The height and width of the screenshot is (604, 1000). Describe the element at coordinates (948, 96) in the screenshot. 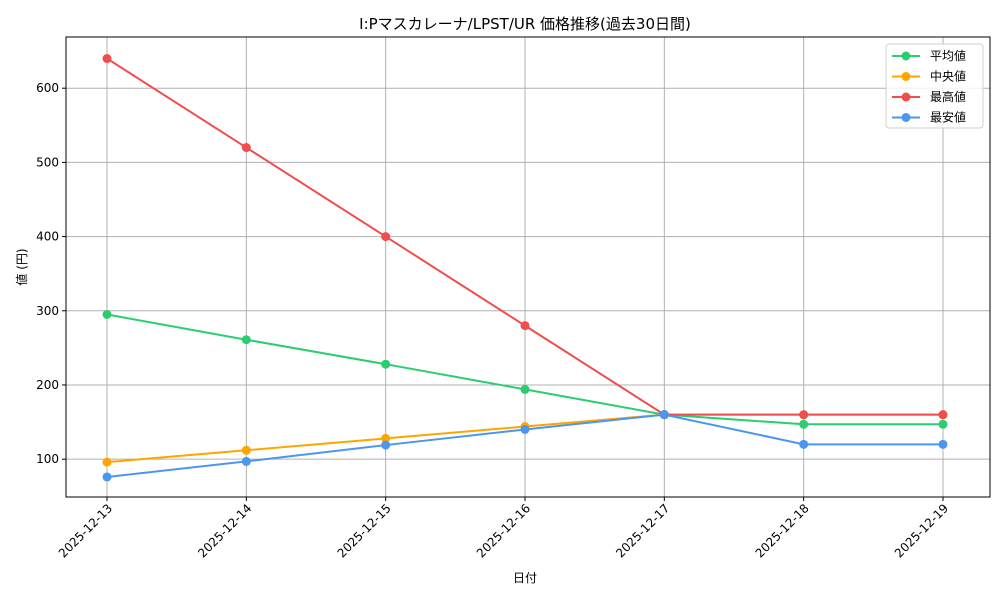

I see `legend-label: 最高値` at that location.